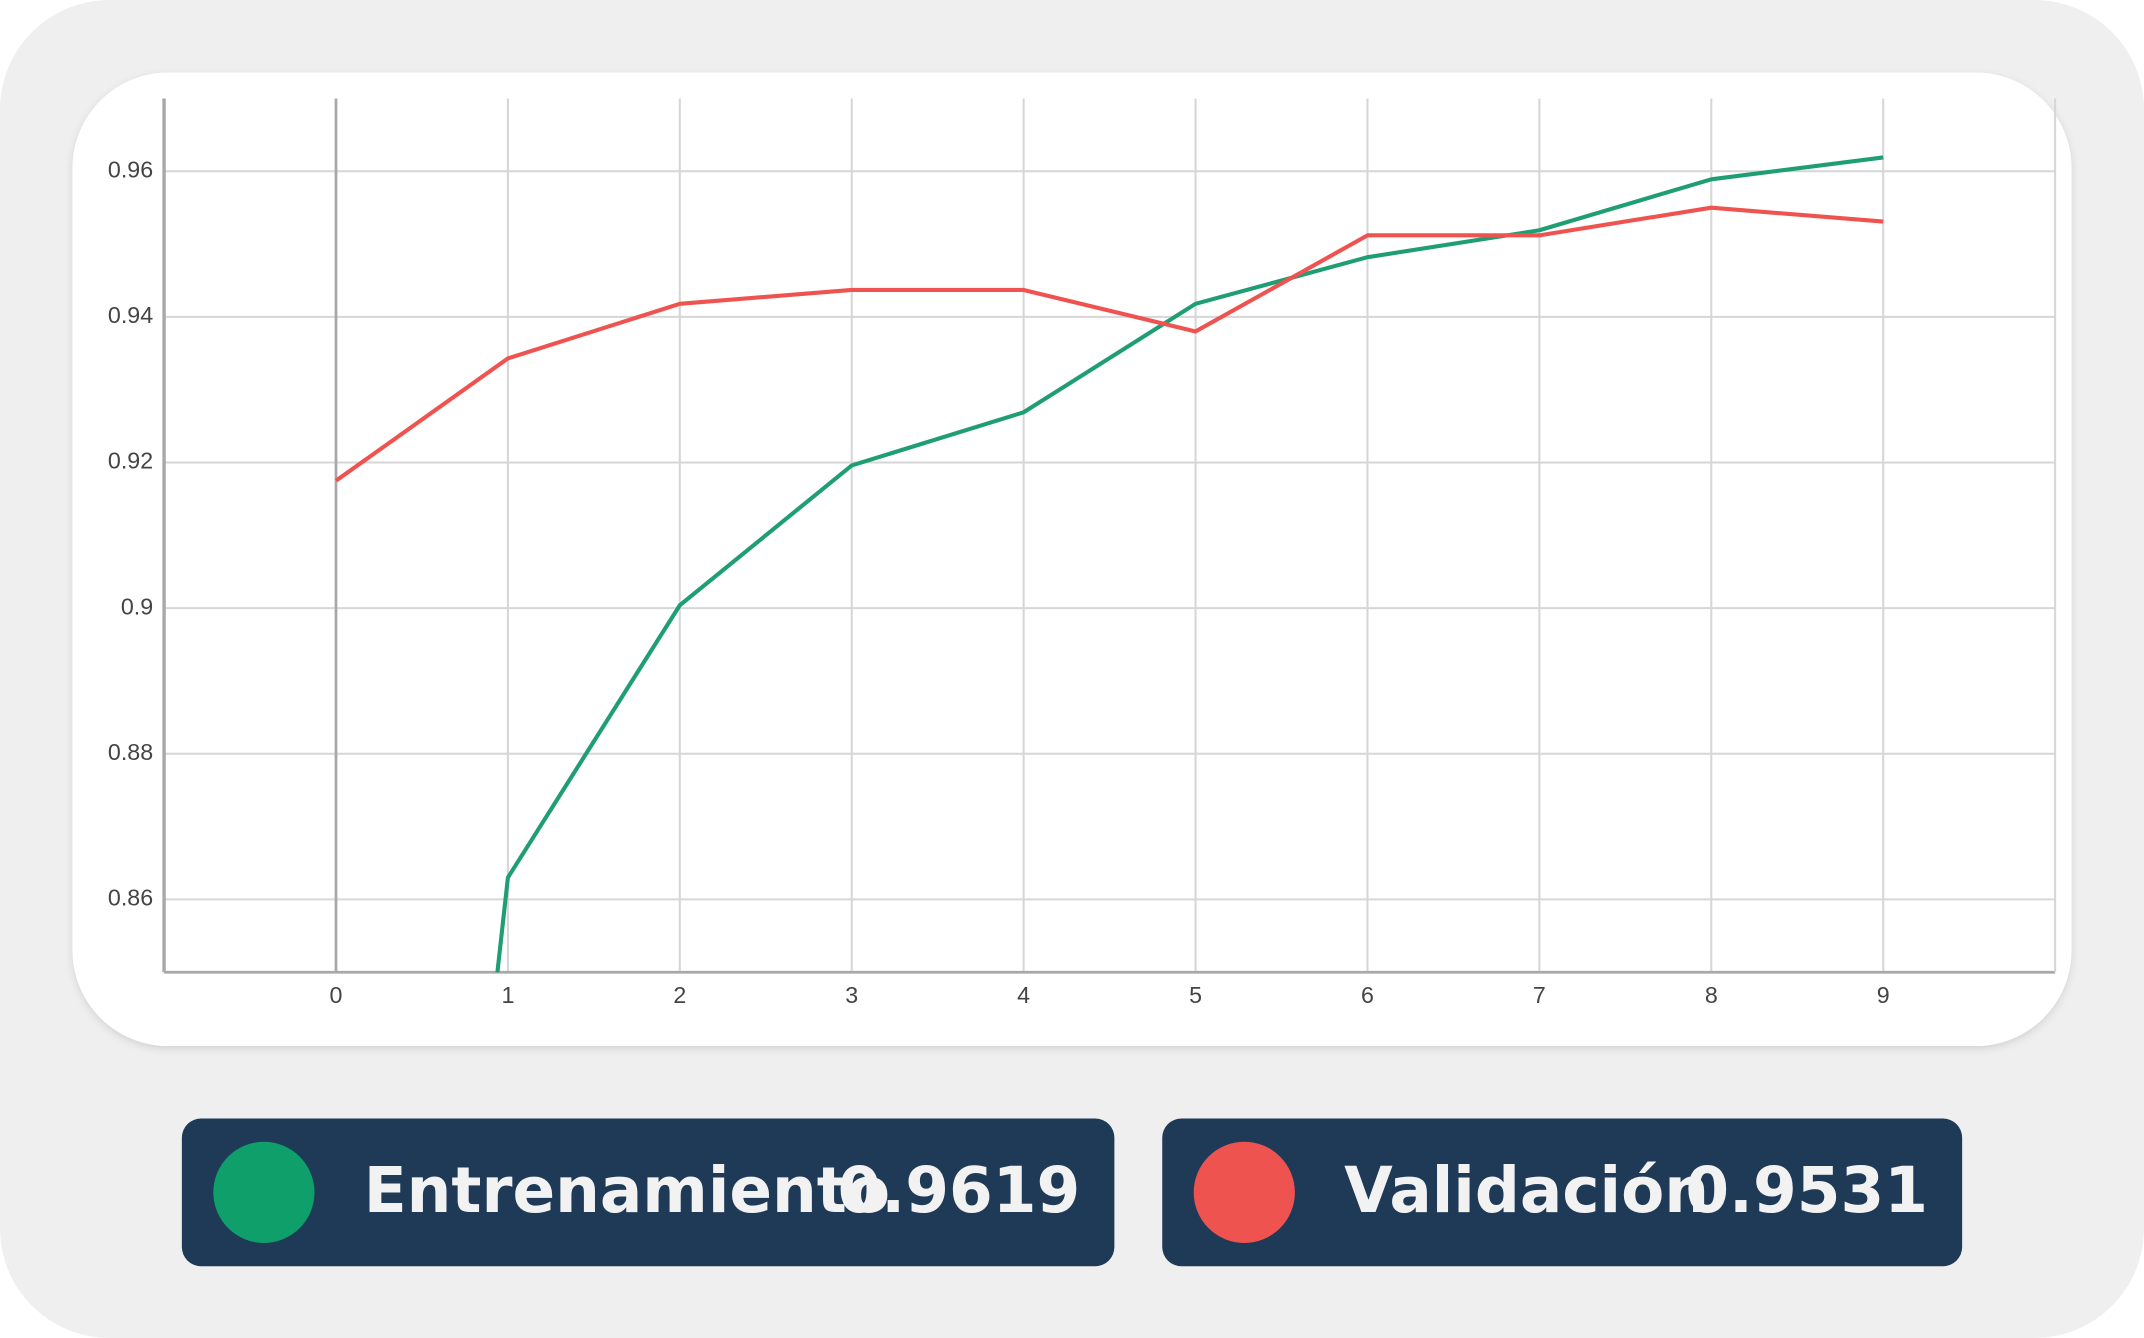  Describe the element at coordinates (1883, 995) in the screenshot. I see `x-tick-label: 9` at that location.